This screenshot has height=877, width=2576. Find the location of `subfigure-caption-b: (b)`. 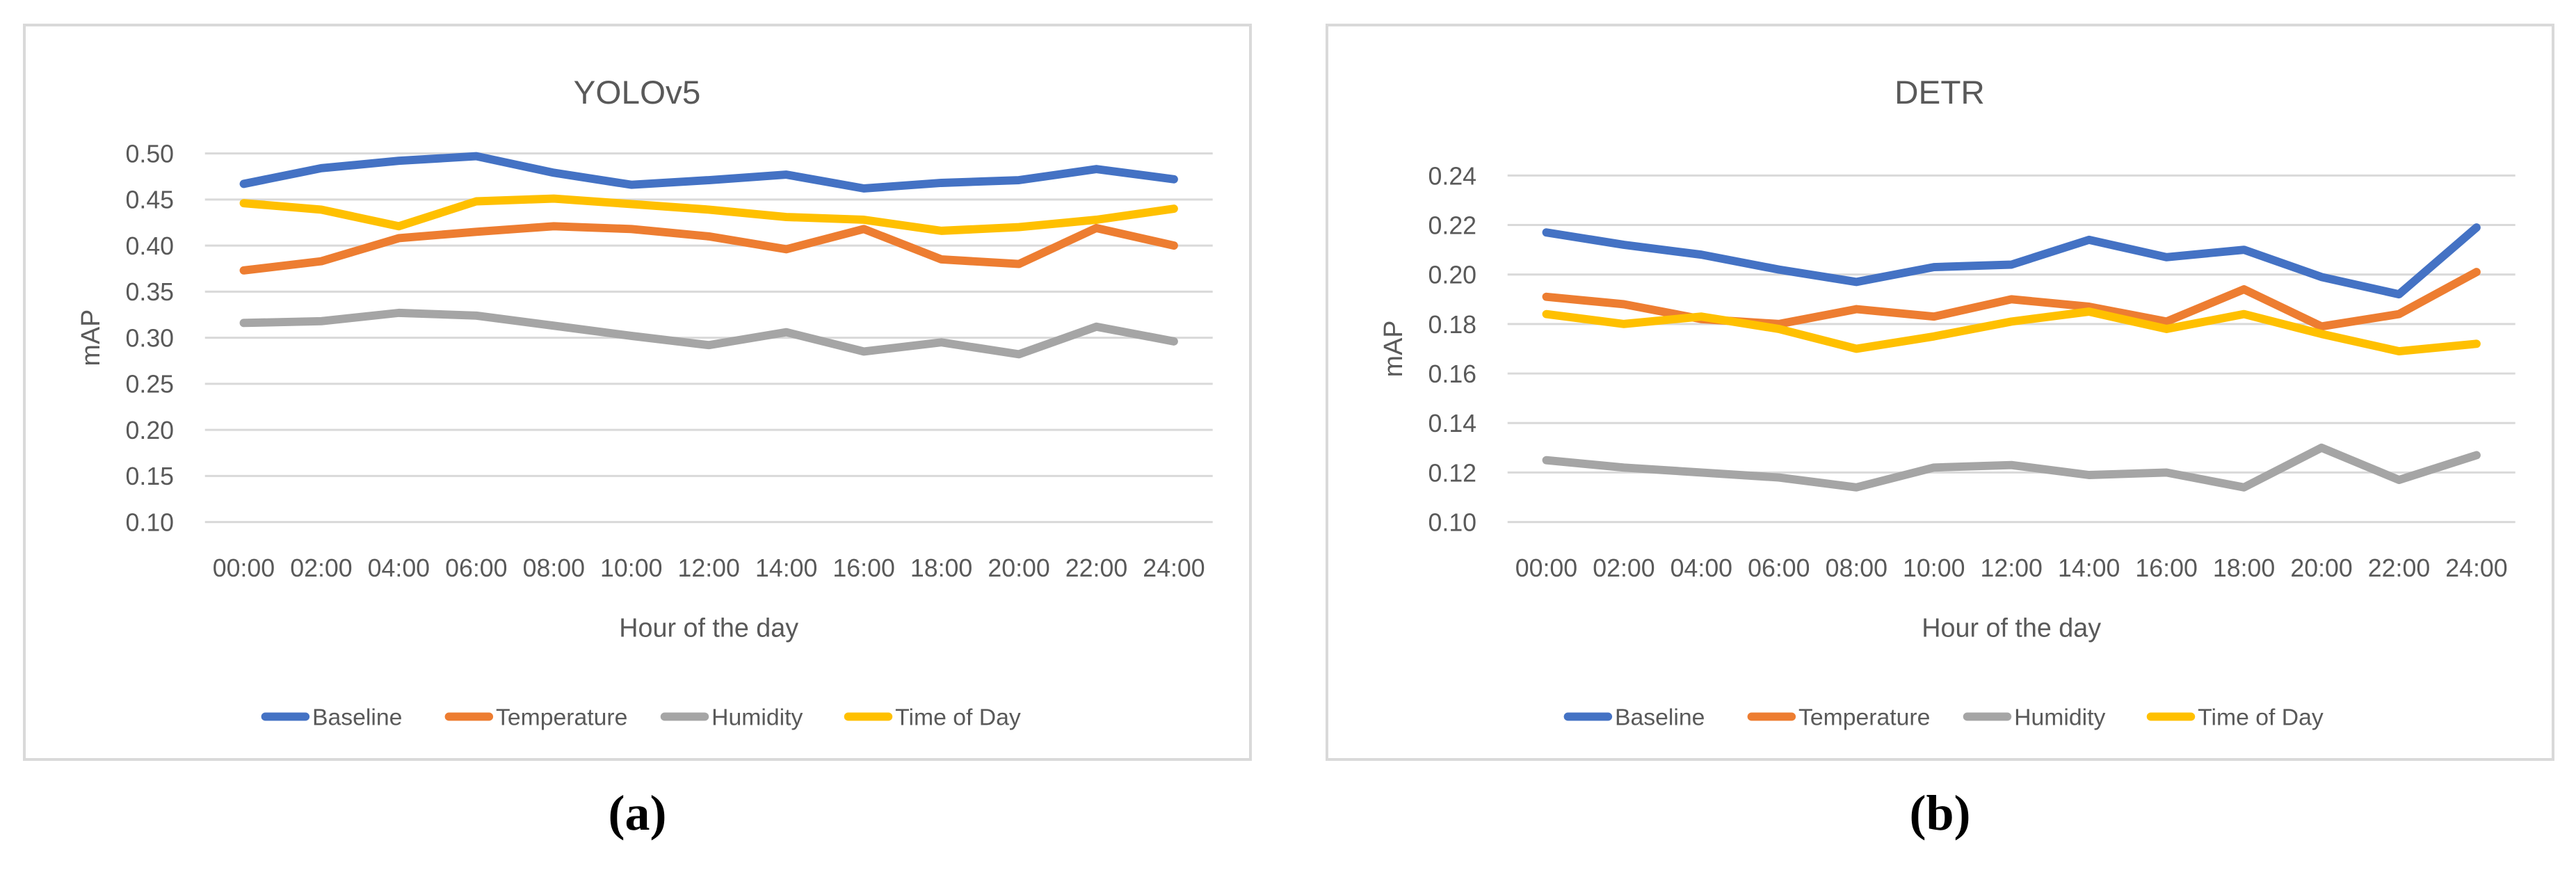

subfigure-caption-b: (b) is located at coordinates (1940, 813).